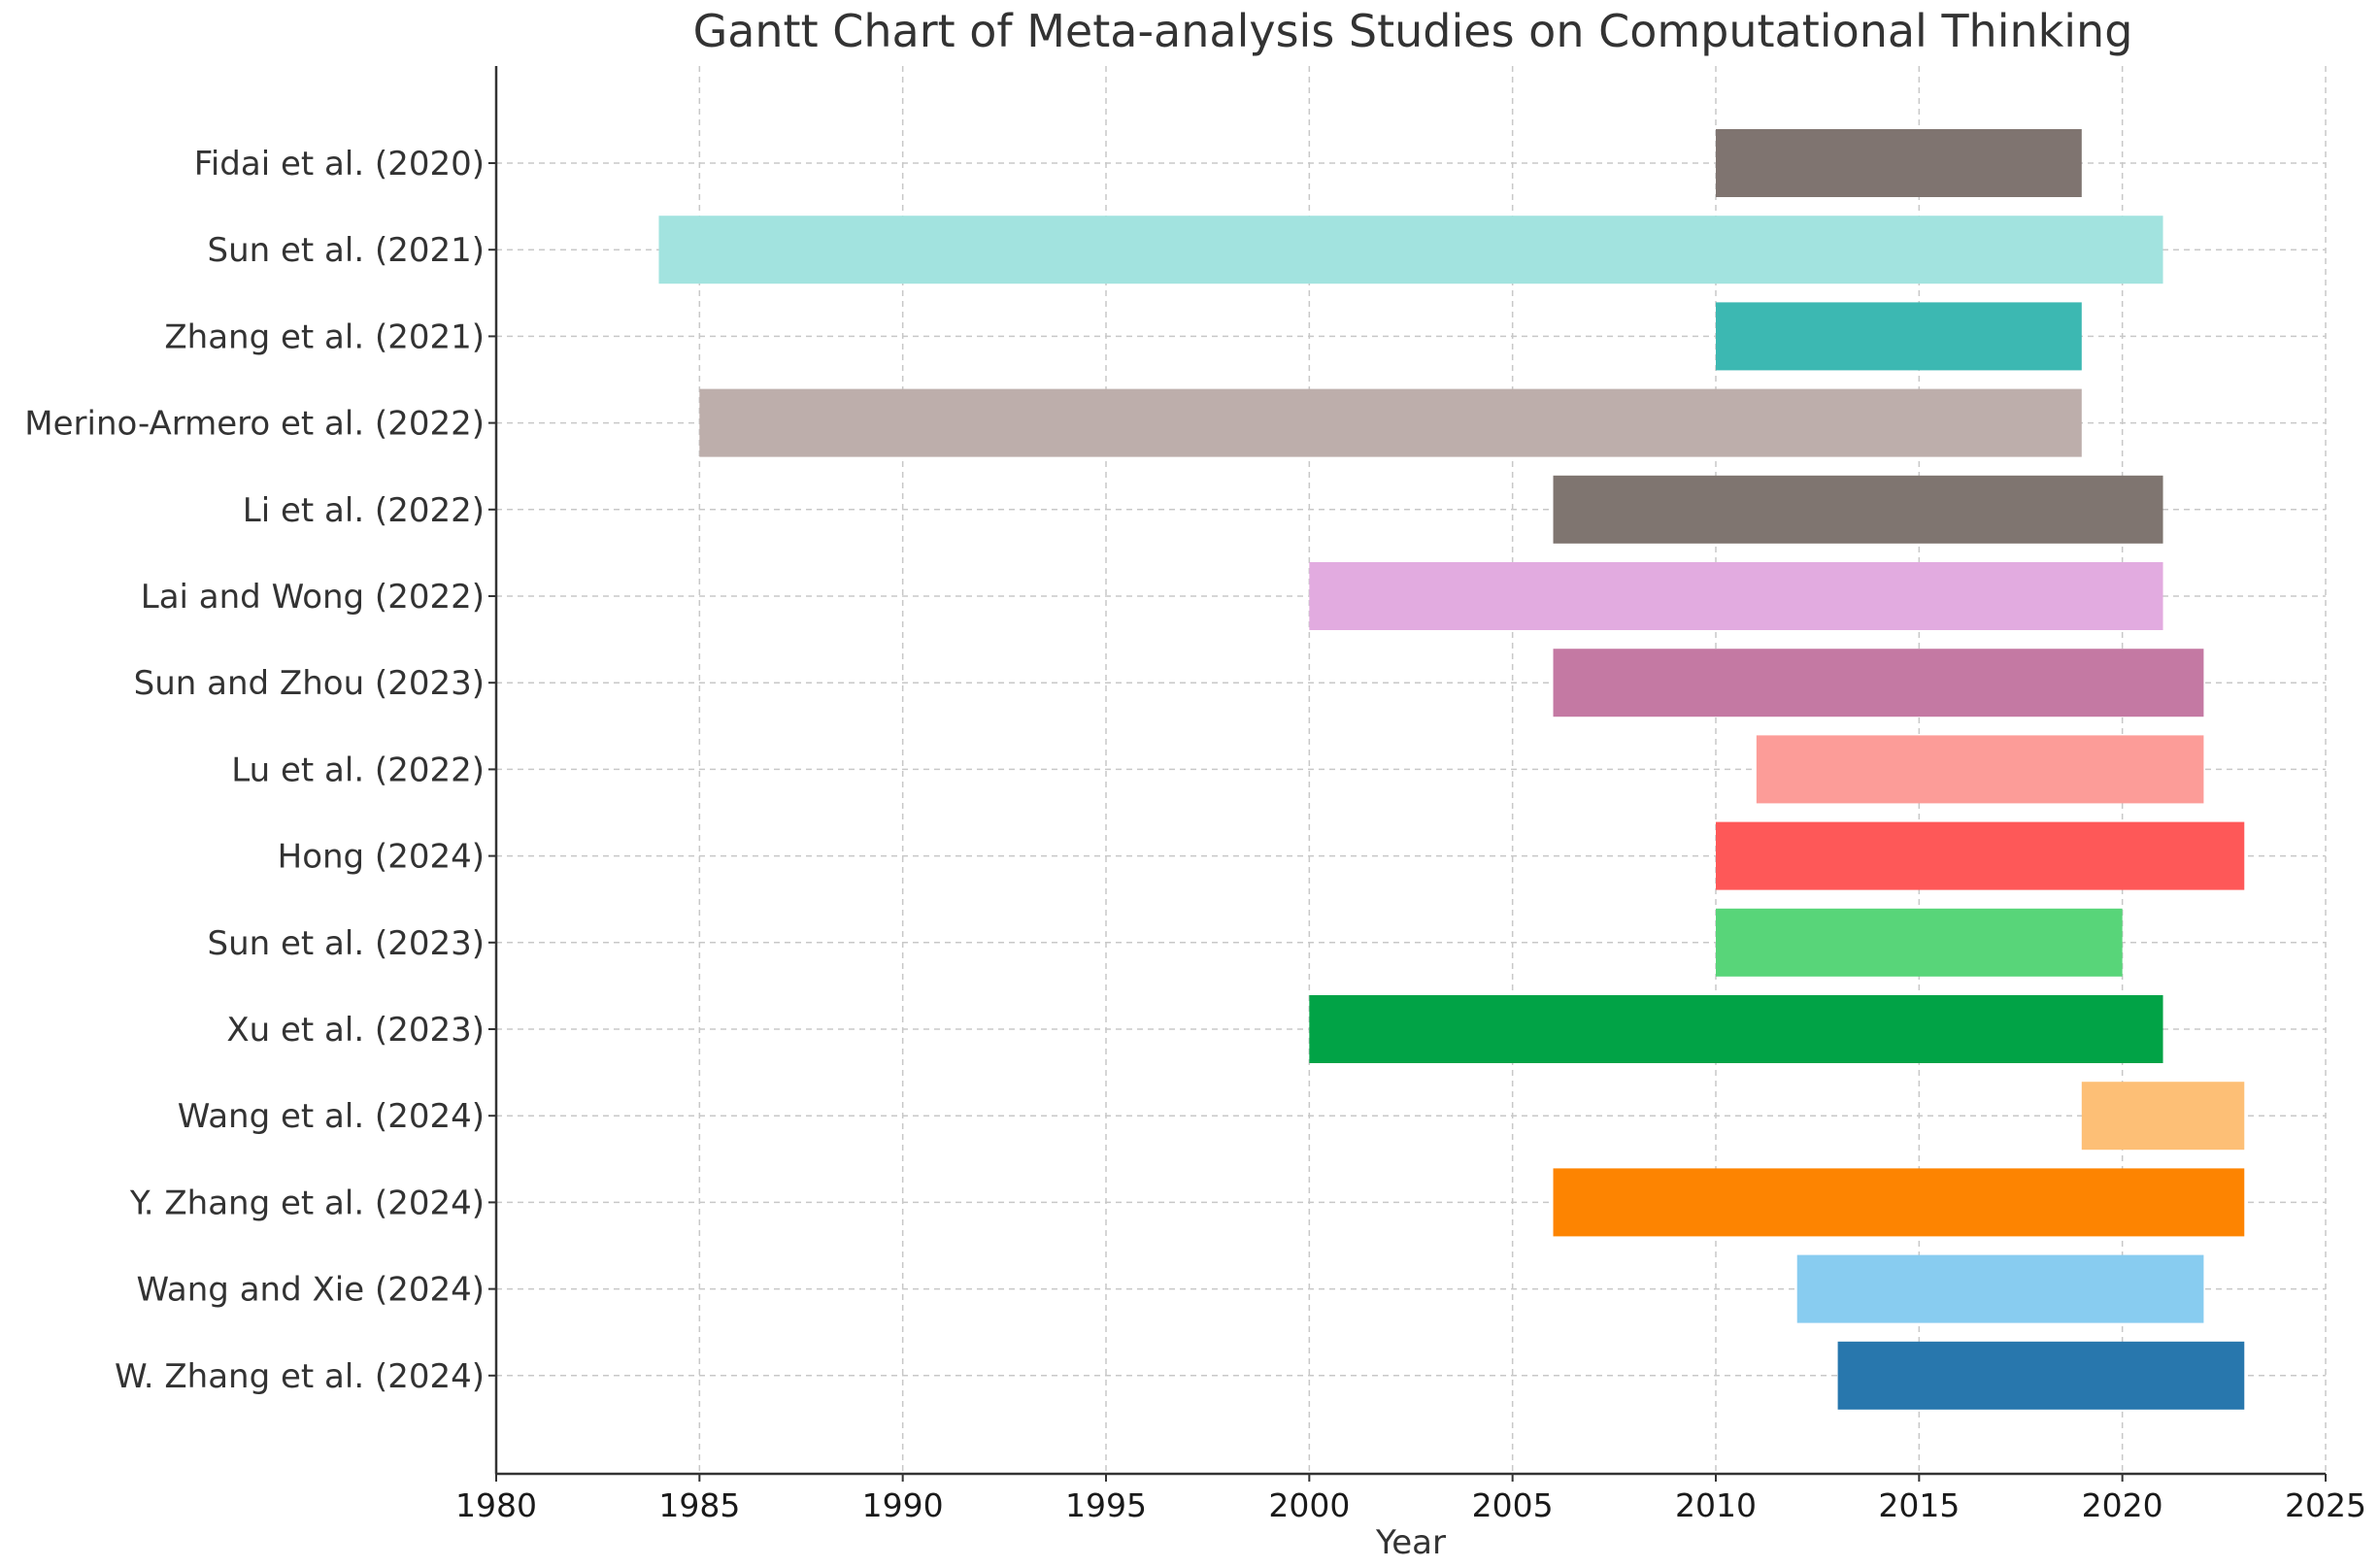  I want to click on y-tick-label: Wang et al. (2024), so click(331, 1116).